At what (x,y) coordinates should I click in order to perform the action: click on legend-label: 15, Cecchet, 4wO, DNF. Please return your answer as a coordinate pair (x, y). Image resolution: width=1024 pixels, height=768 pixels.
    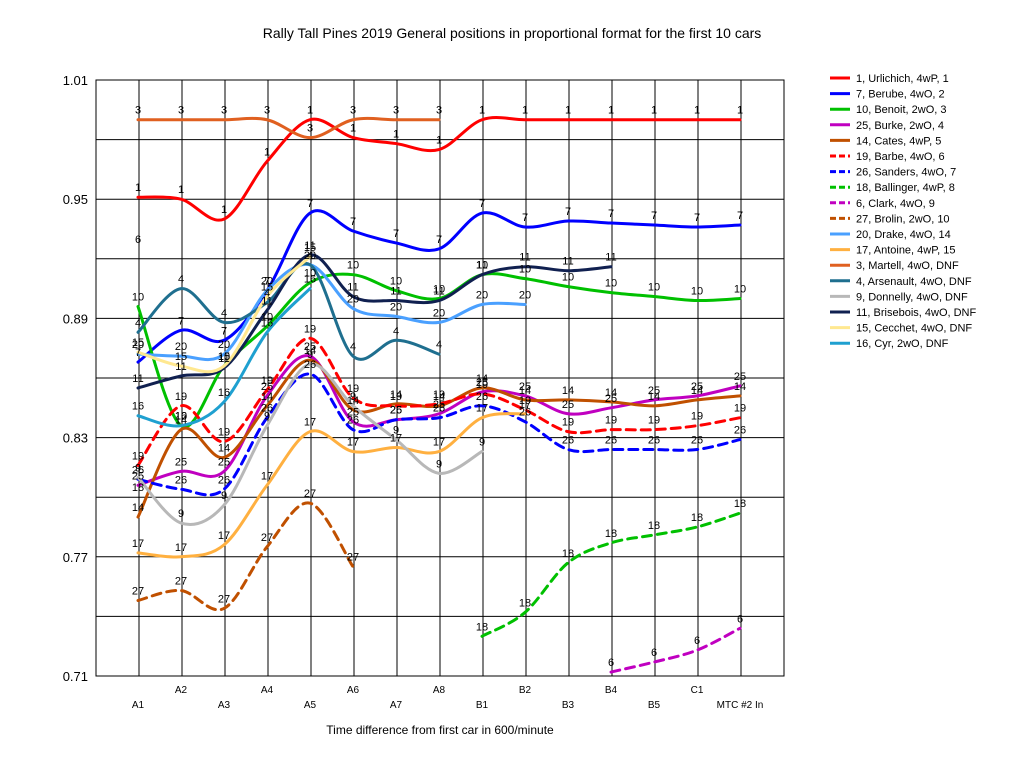
    Looking at the image, I should click on (914, 329).